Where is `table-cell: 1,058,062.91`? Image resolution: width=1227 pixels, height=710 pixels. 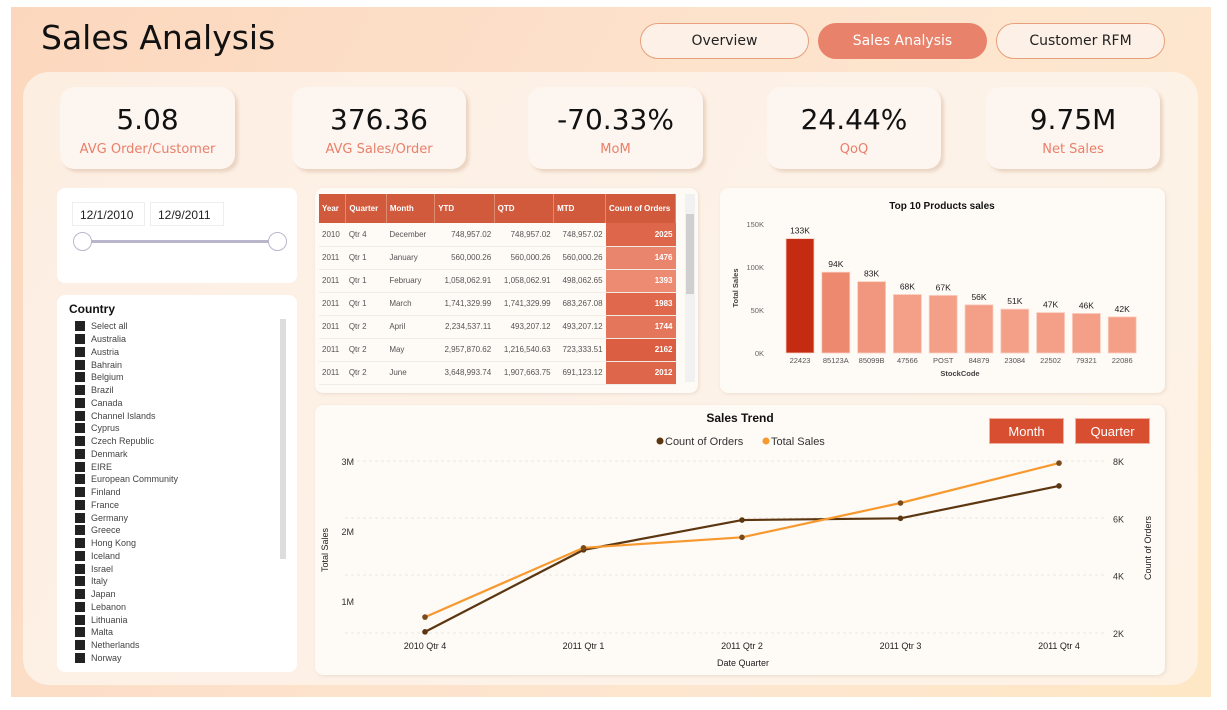
table-cell: 1,058,062.91 is located at coordinates (464, 281).